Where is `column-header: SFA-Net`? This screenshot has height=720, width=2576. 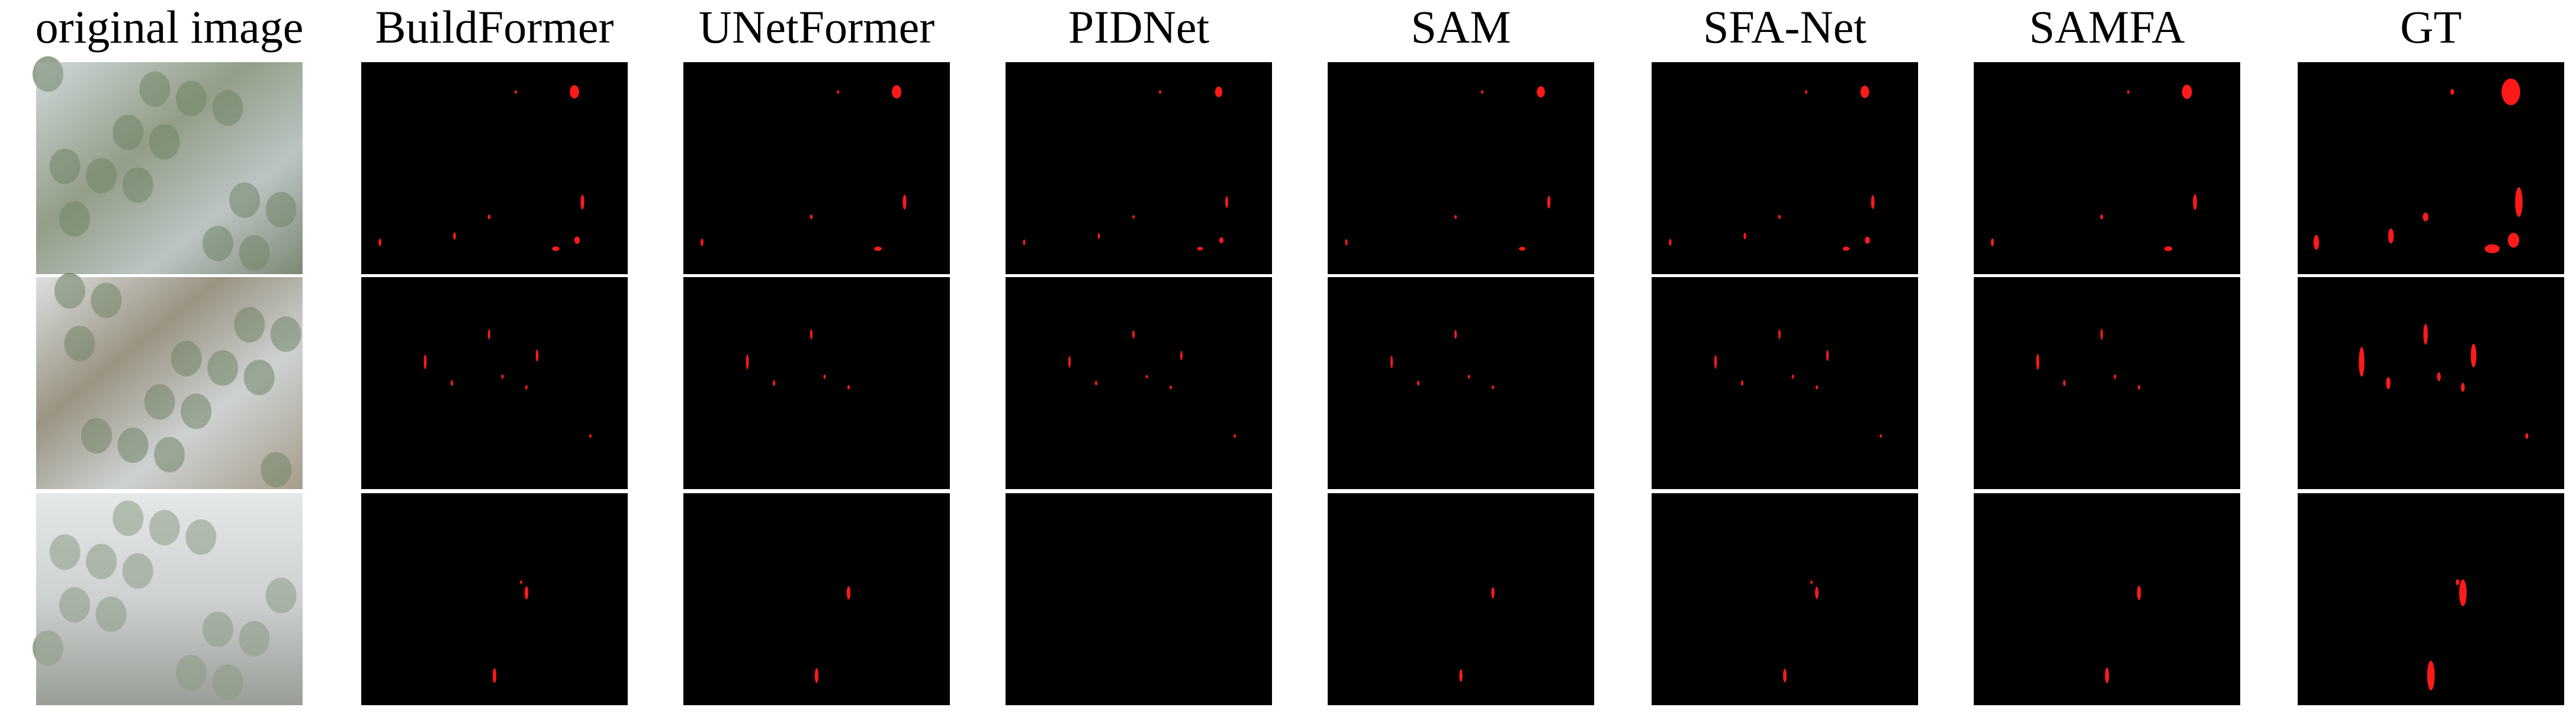
column-header: SFA-Net is located at coordinates (1785, 27).